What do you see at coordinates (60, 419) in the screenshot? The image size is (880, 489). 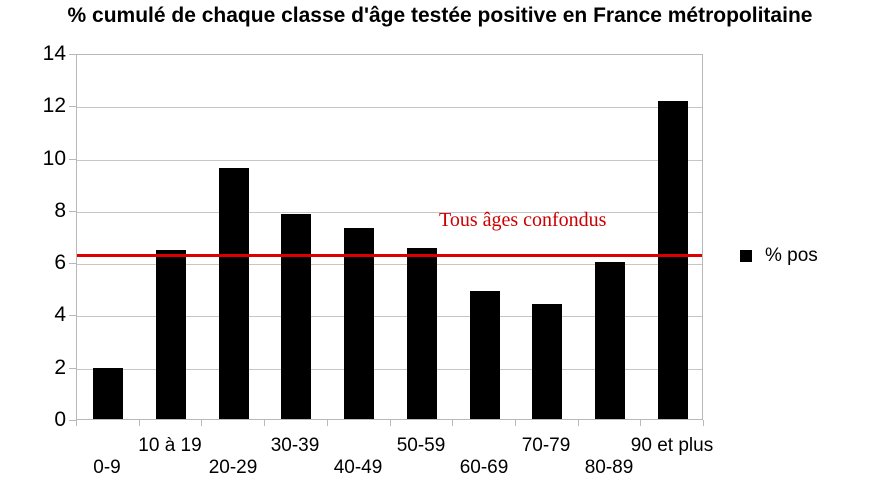 I see `y-axis-label: 0` at bounding box center [60, 419].